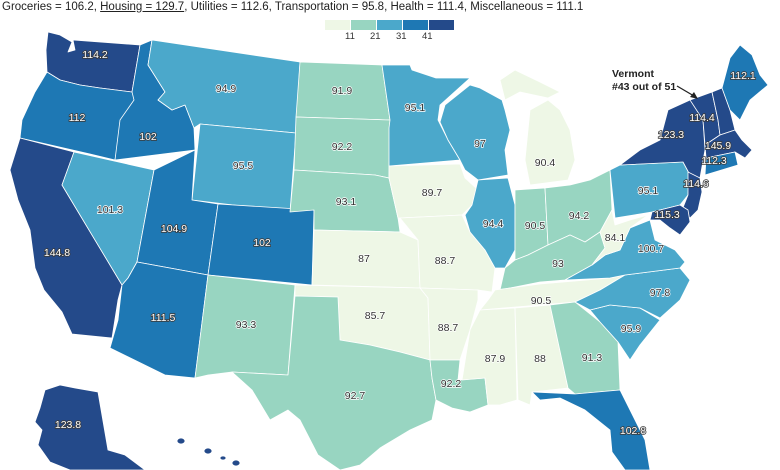 This screenshot has height=470, width=780. Describe the element at coordinates (535, 226) in the screenshot. I see `label-in: 90.5` at that location.